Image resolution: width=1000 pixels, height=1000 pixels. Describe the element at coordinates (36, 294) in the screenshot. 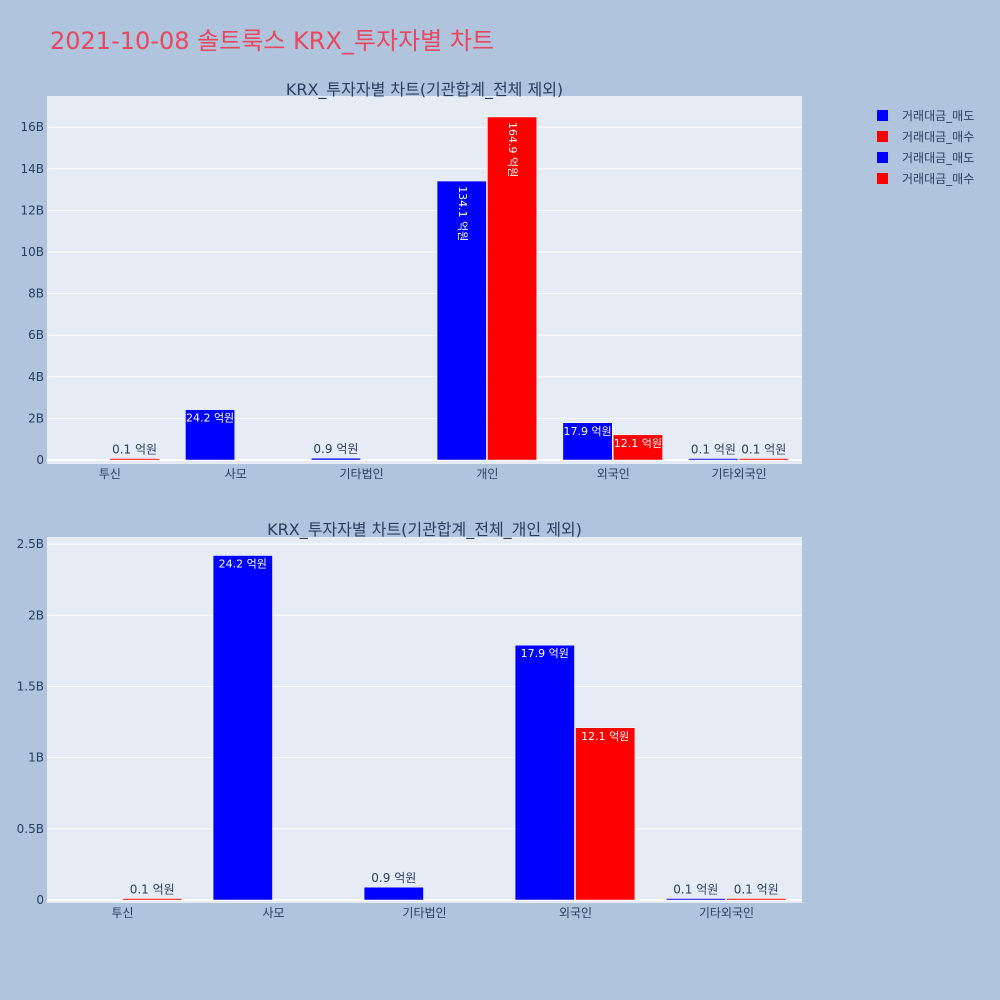

I see `y-tick-label: 8B` at that location.